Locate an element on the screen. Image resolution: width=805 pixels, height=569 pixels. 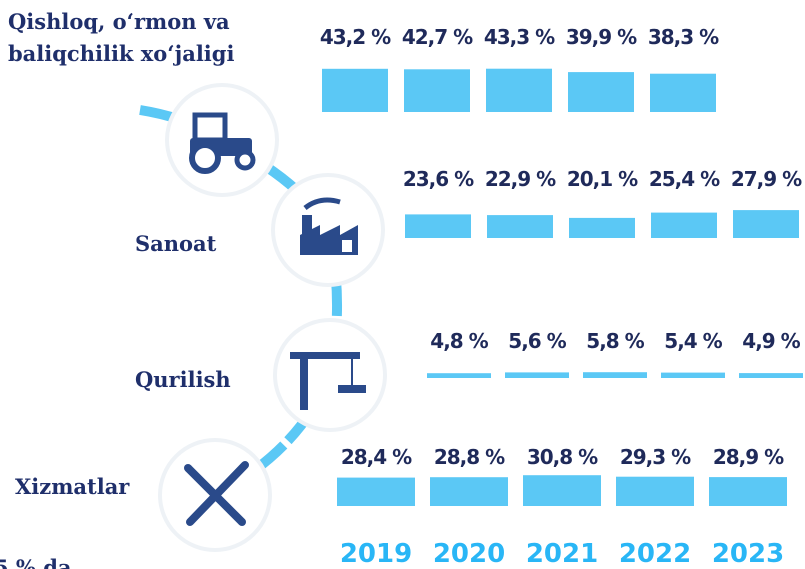
icon-tools is located at coordinates (215, 495).